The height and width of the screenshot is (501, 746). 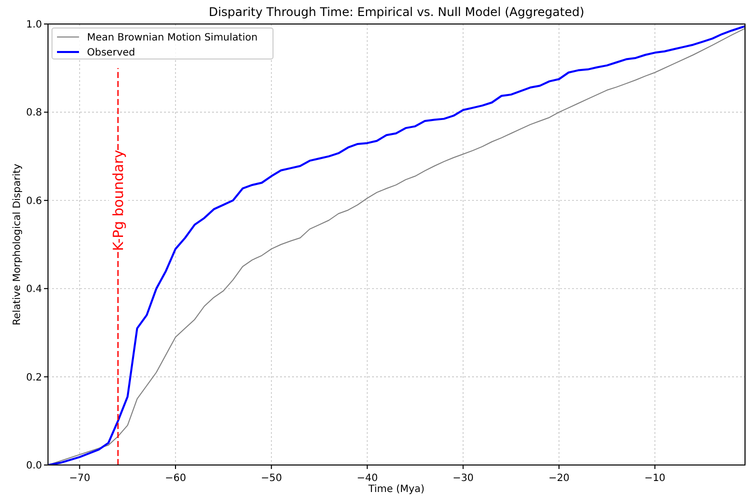 I want to click on x-axis-title: Time (Mya), so click(x=396, y=489).